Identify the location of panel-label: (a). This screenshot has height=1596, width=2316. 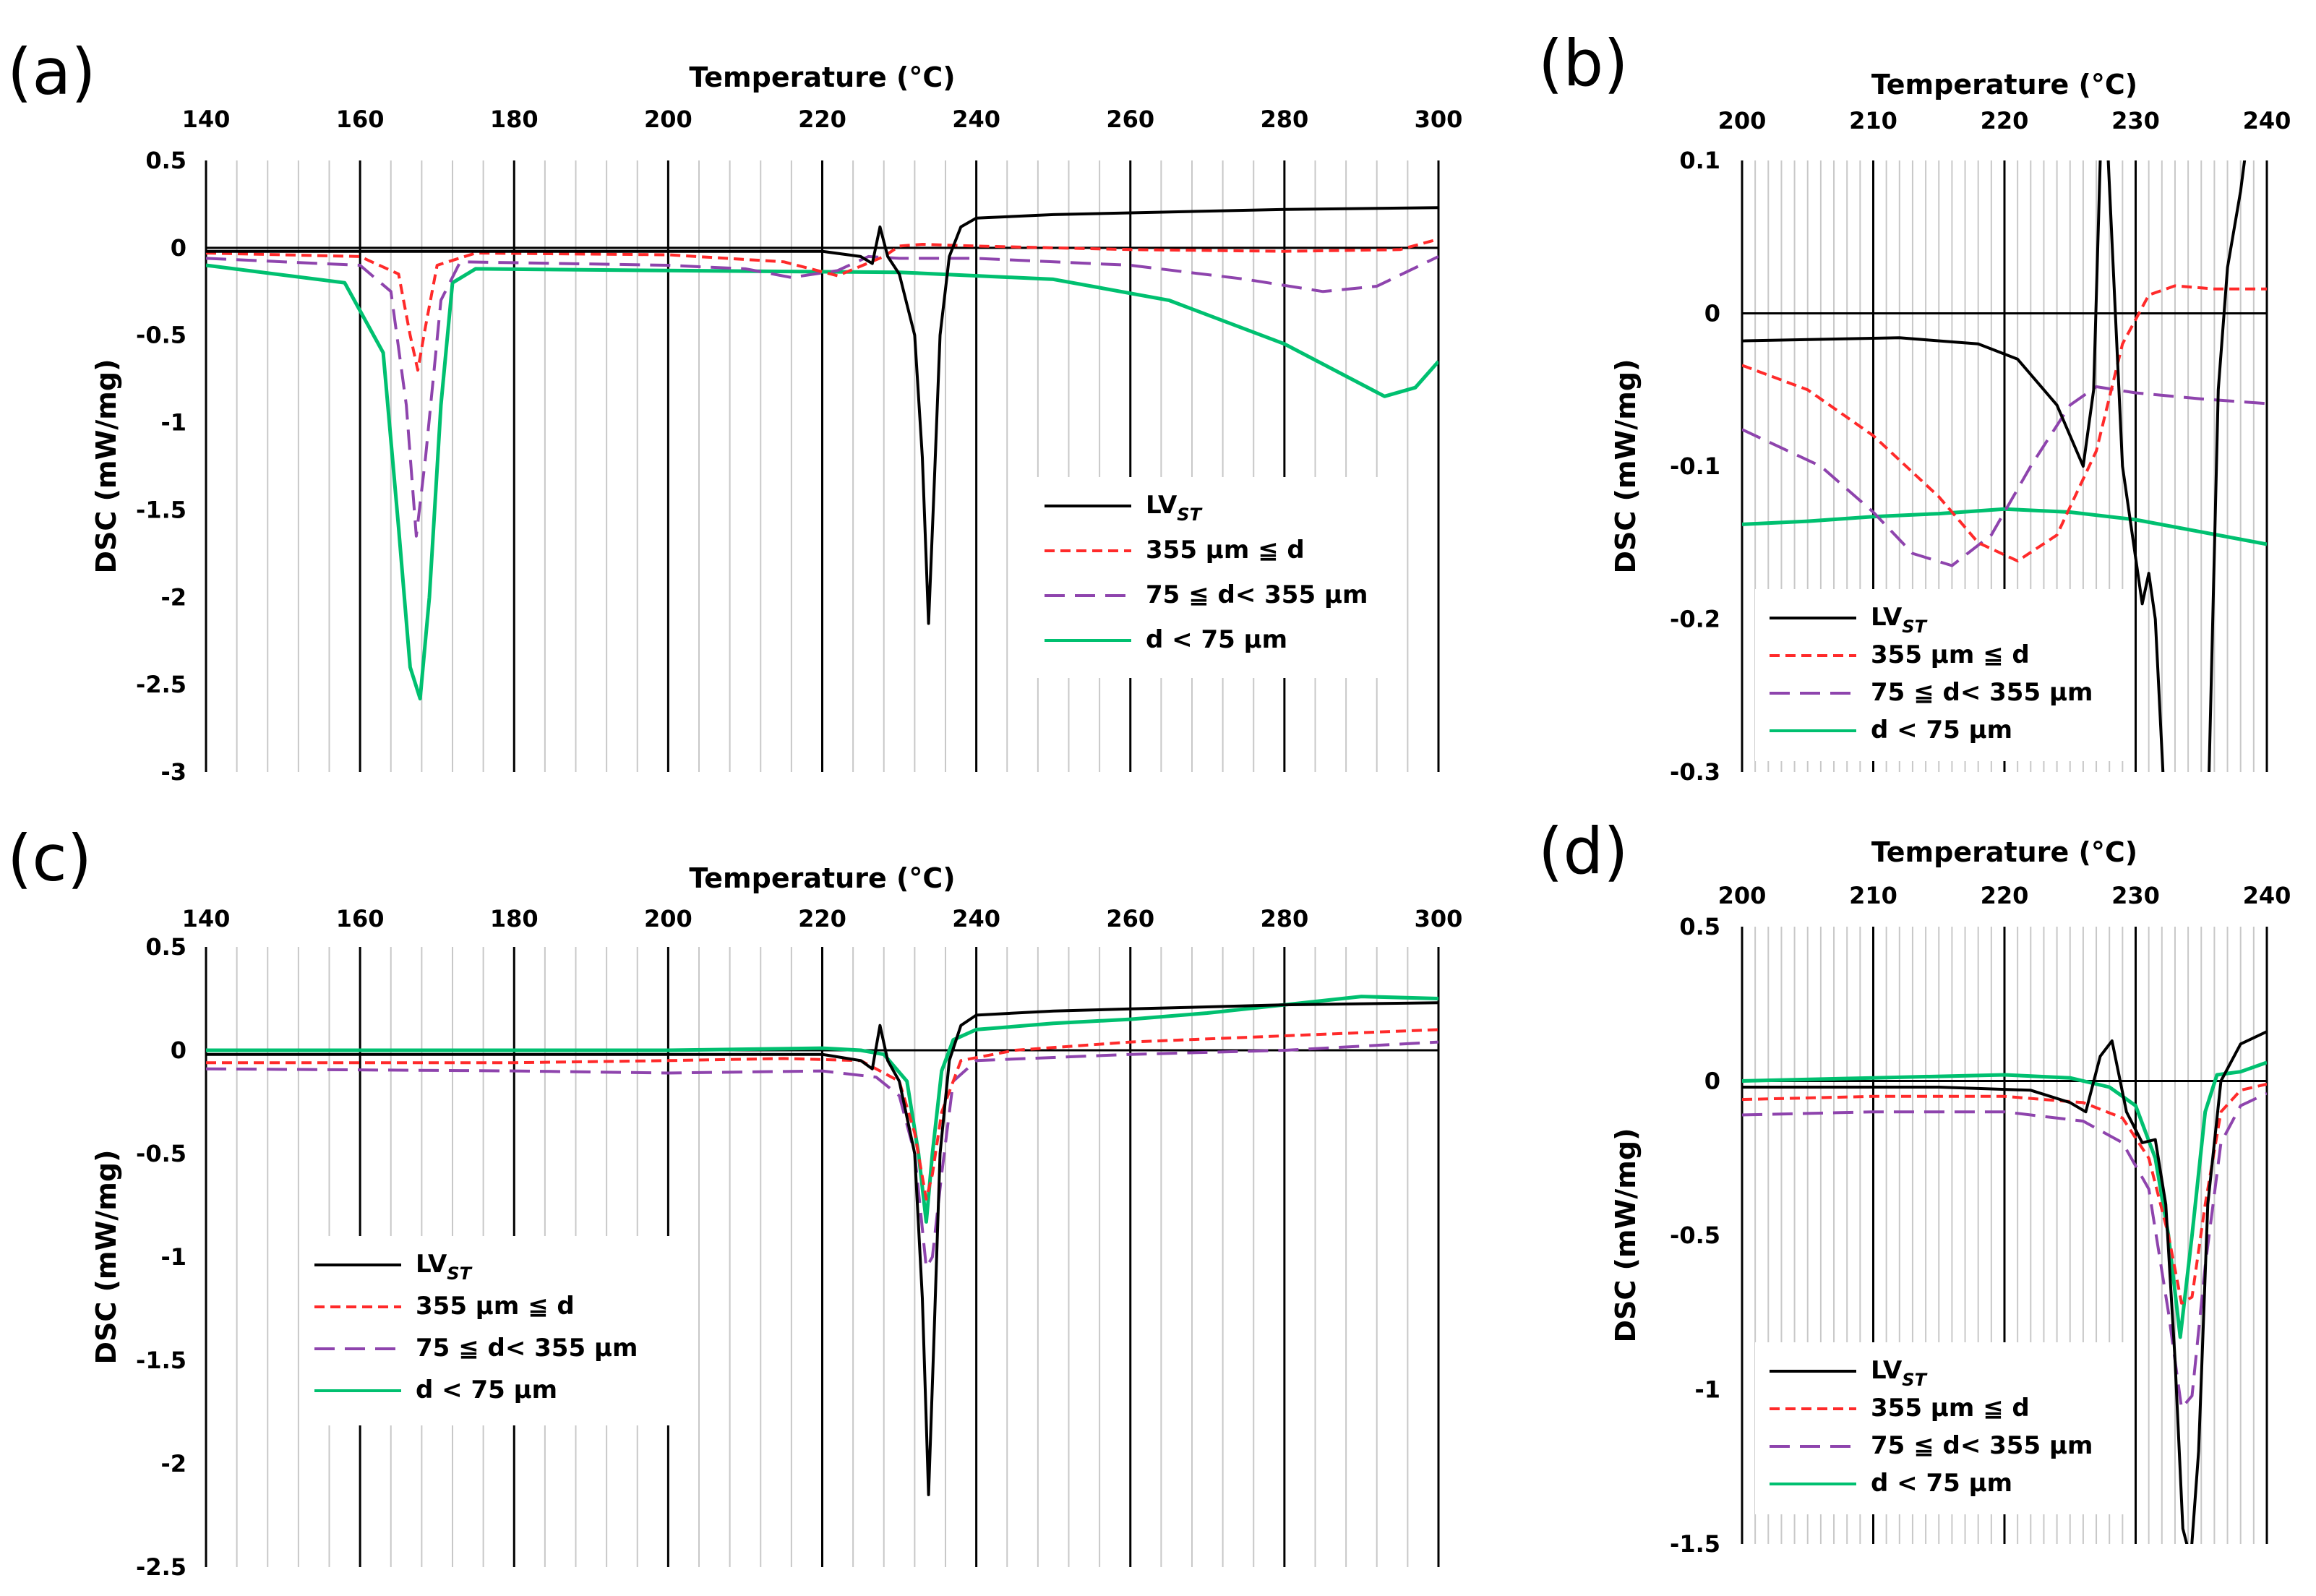
(51, 72).